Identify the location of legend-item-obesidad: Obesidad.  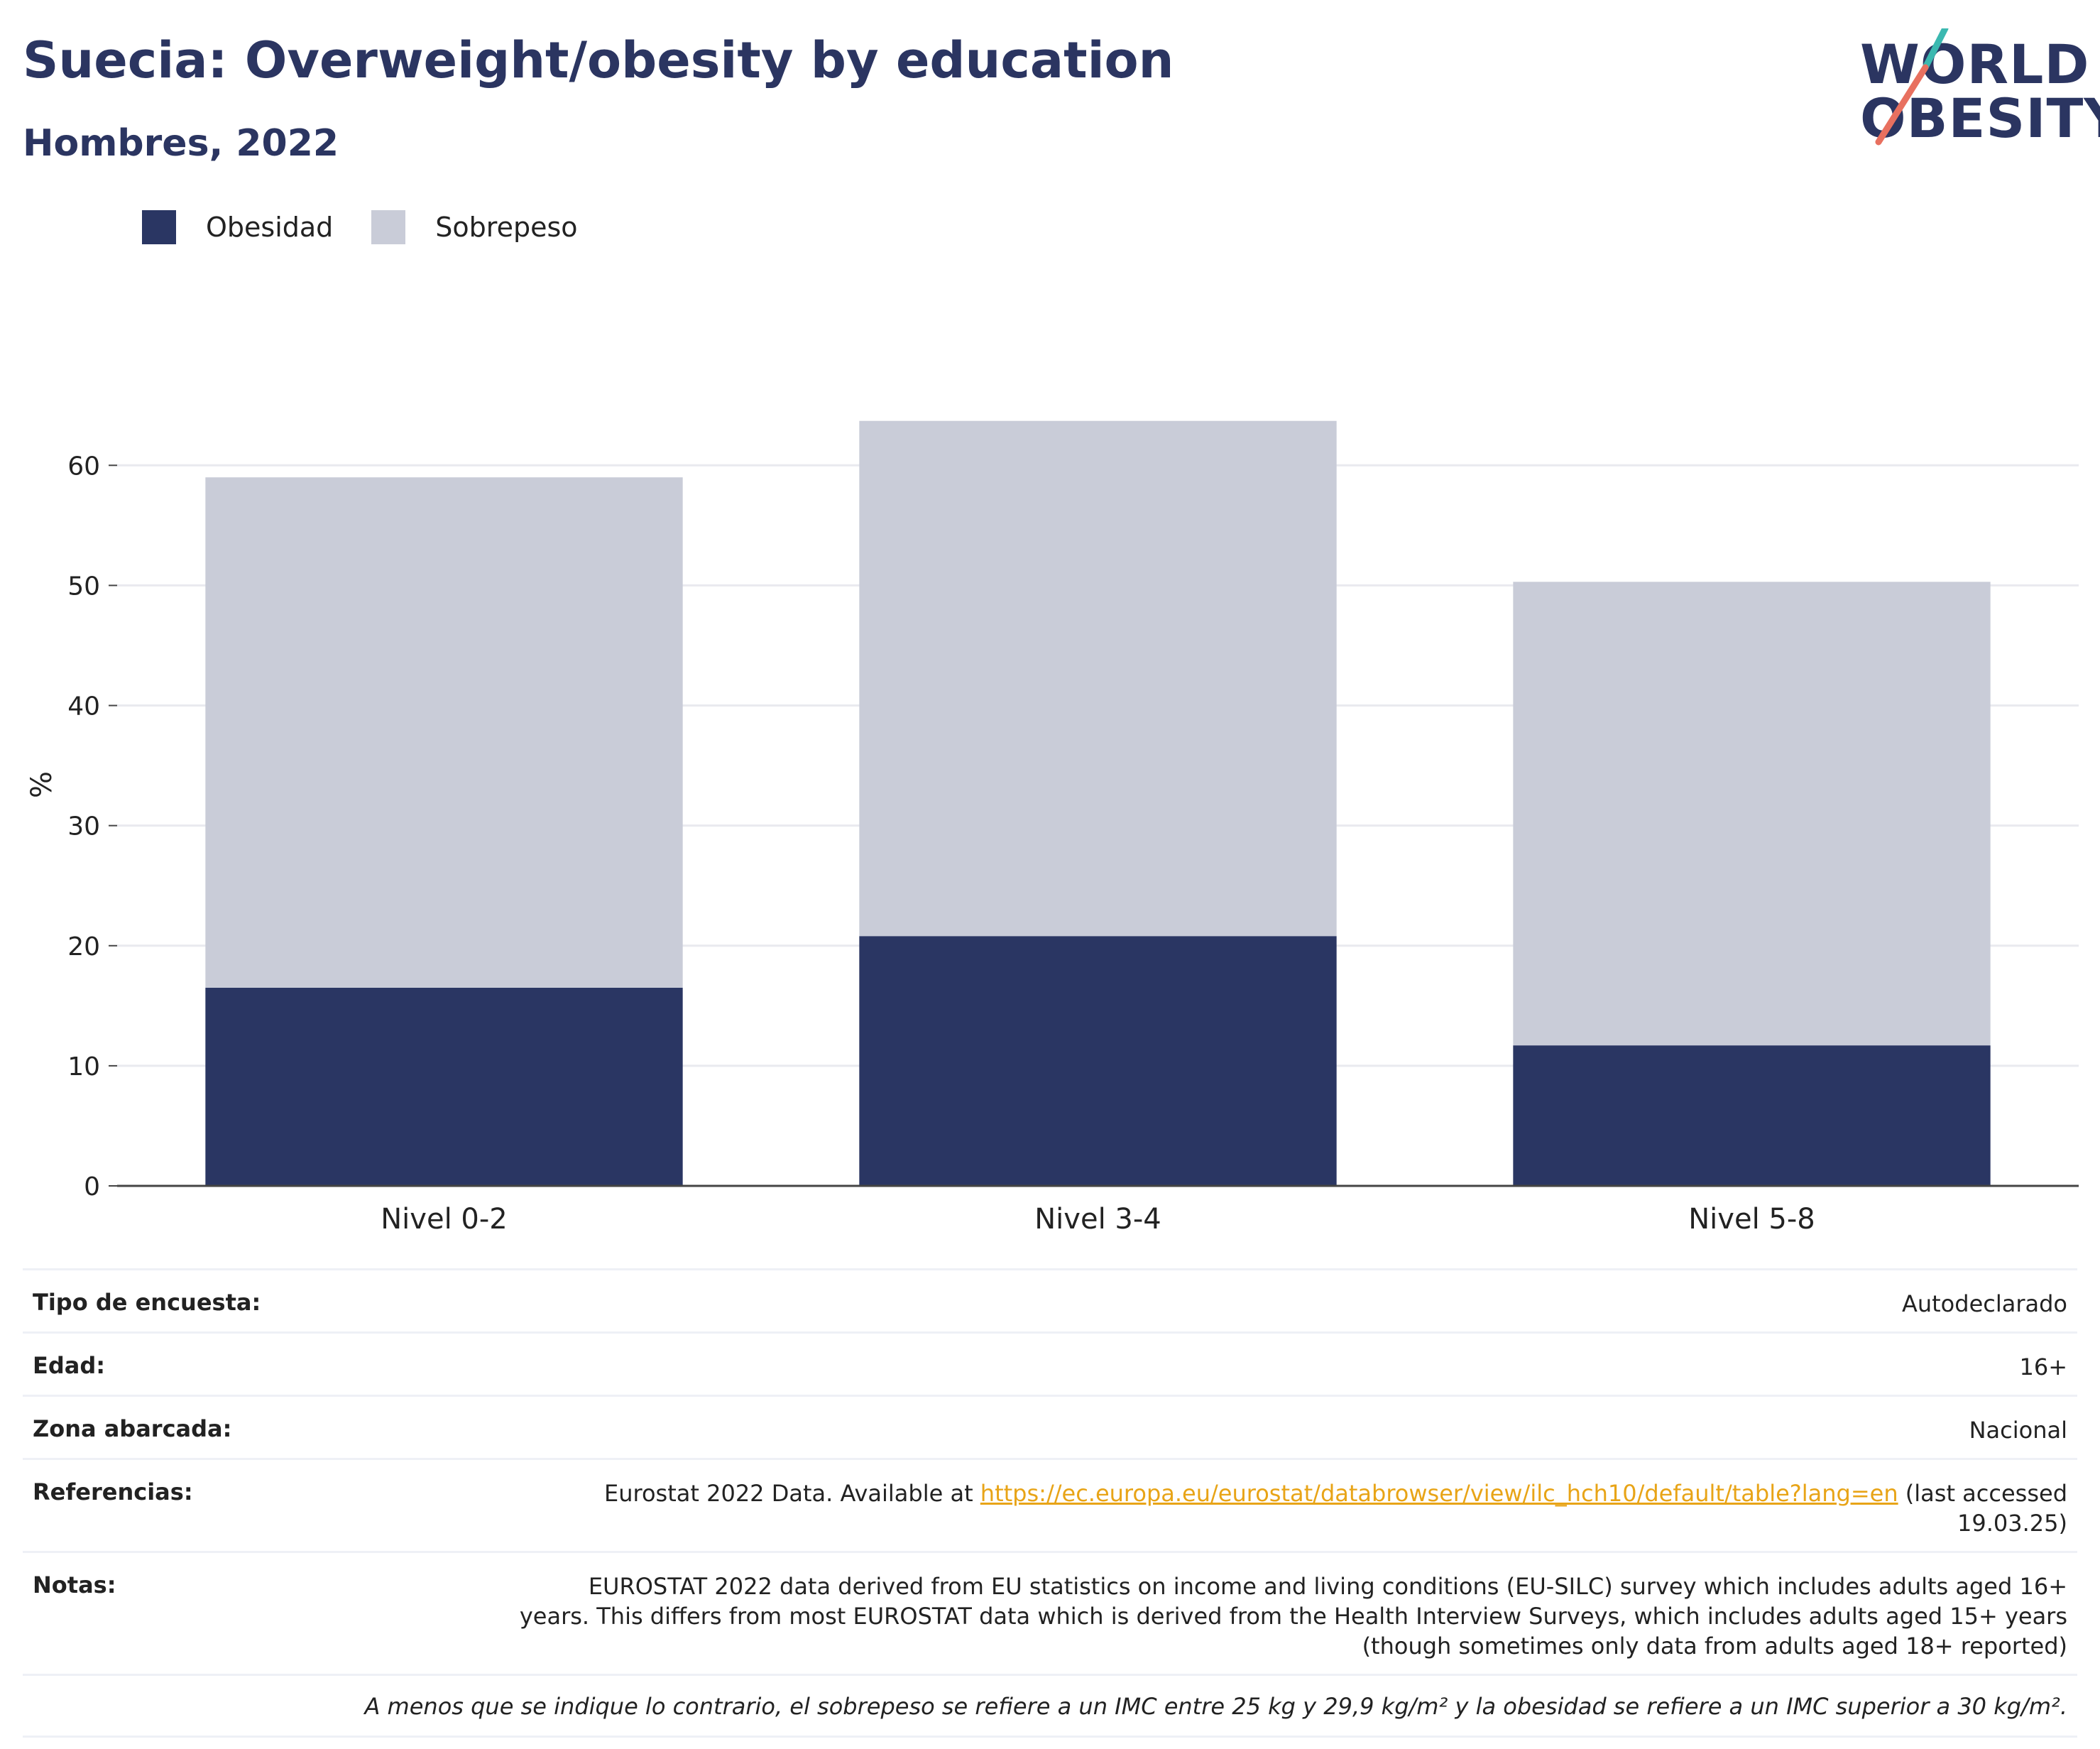
(237, 227).